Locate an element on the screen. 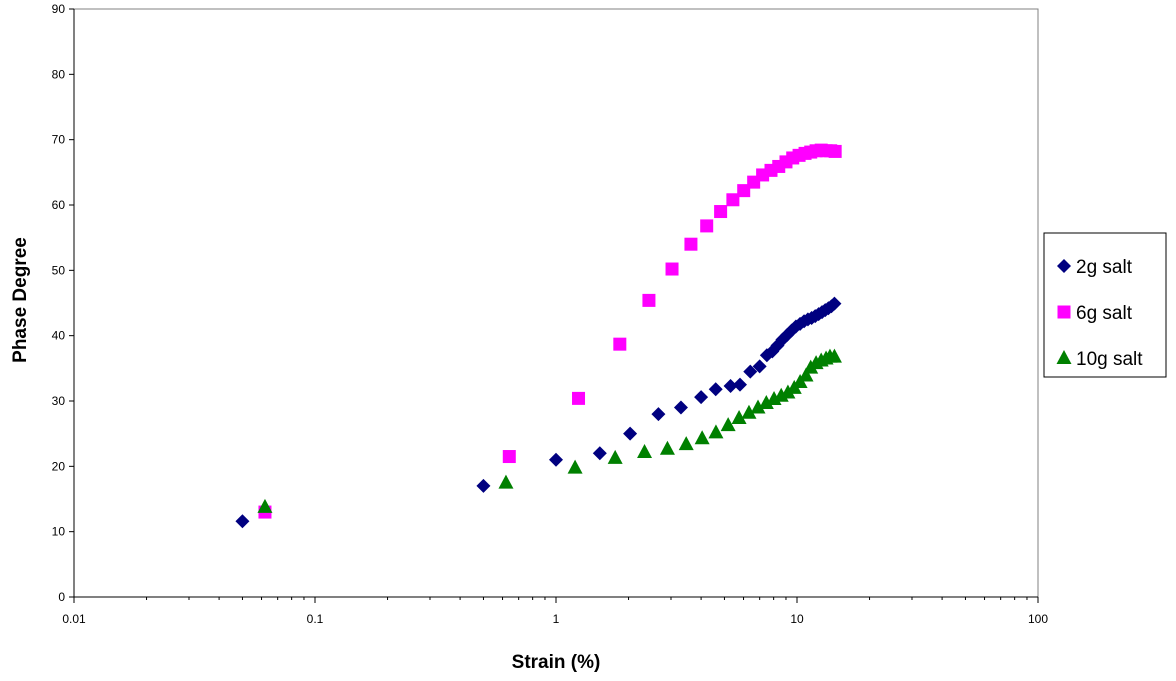 This screenshot has width=1176, height=681. y-tick-label: 70 is located at coordinates (59, 140).